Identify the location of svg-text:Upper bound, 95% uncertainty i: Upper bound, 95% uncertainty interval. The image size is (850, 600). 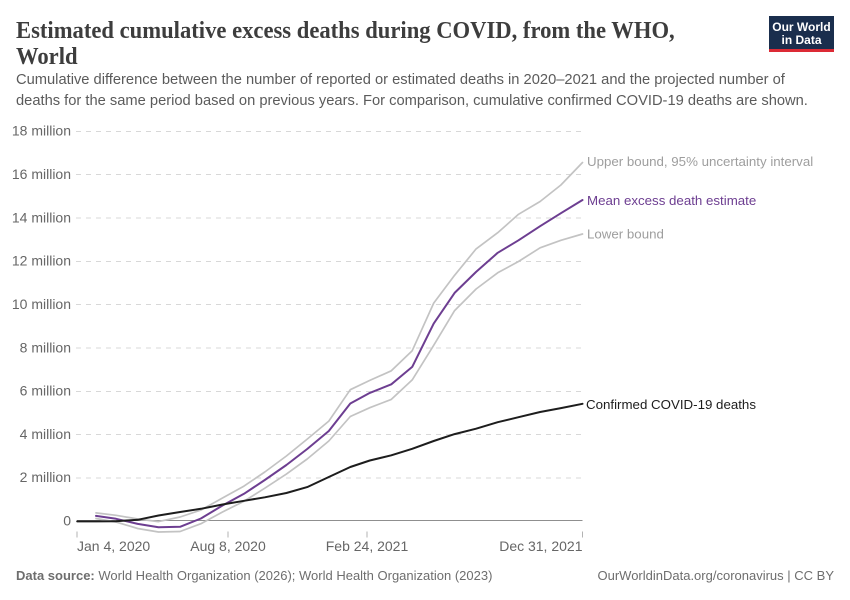
(700, 161).